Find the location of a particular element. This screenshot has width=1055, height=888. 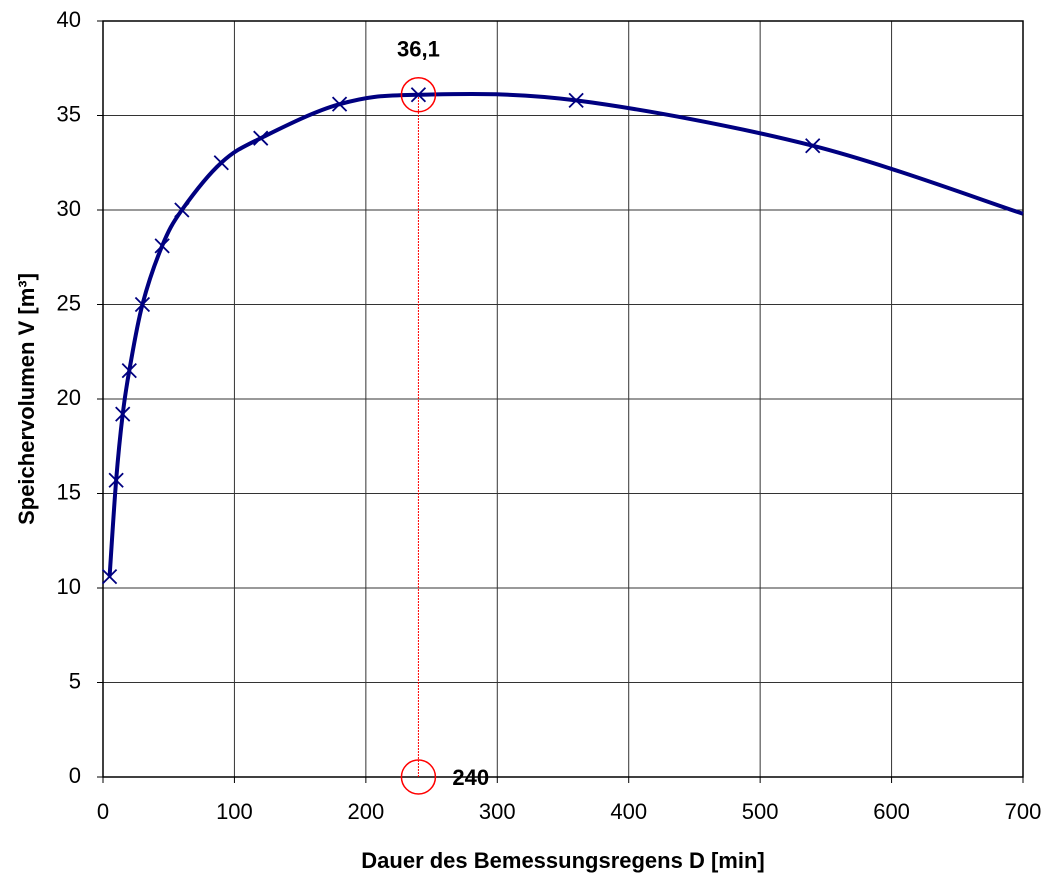

x-tick-label: 400 is located at coordinates (628, 811).